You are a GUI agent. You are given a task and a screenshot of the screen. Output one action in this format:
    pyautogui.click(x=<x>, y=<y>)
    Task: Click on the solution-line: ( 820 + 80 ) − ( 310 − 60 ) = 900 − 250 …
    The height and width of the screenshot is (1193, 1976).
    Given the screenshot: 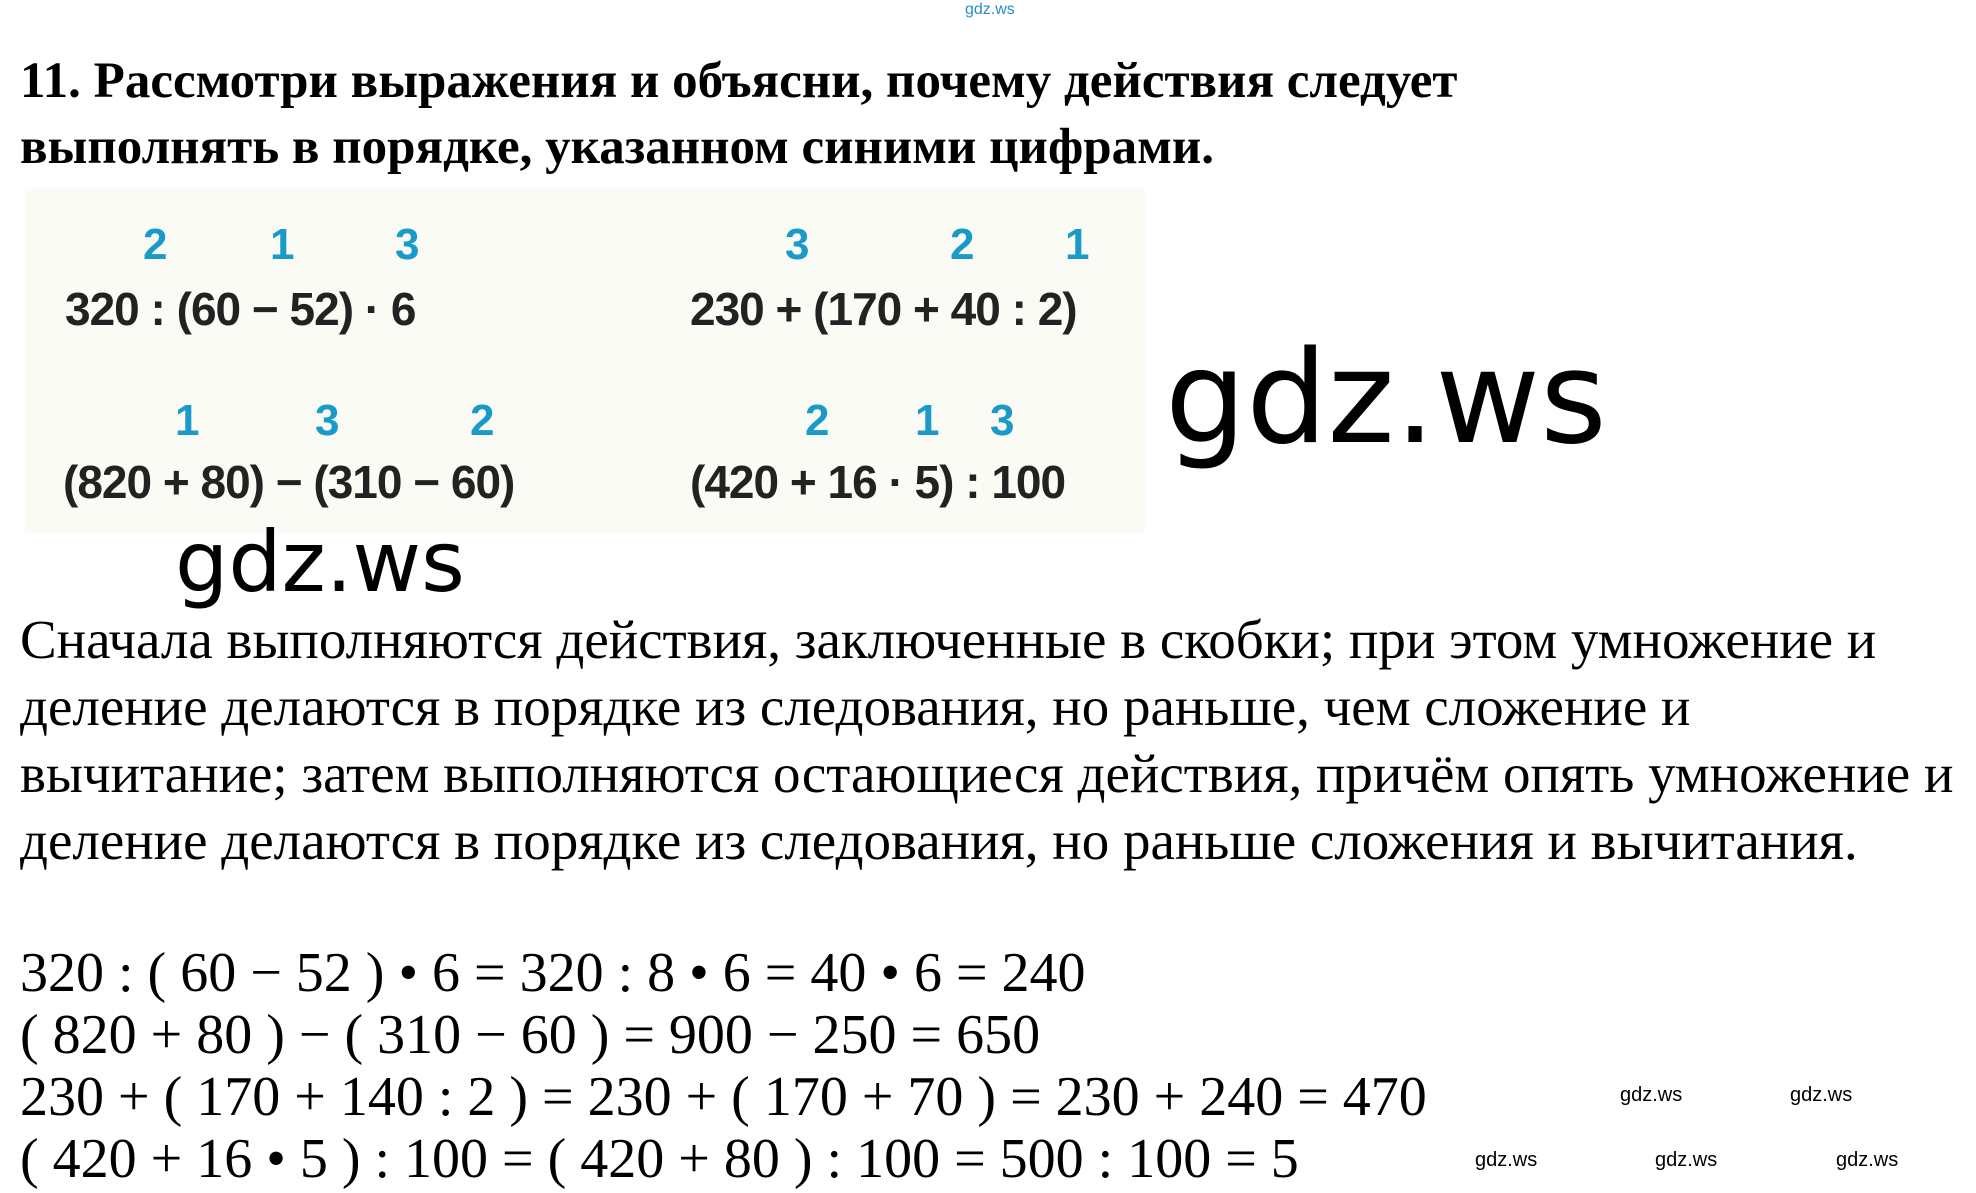 What is the action you would take?
    pyautogui.click(x=530, y=1035)
    